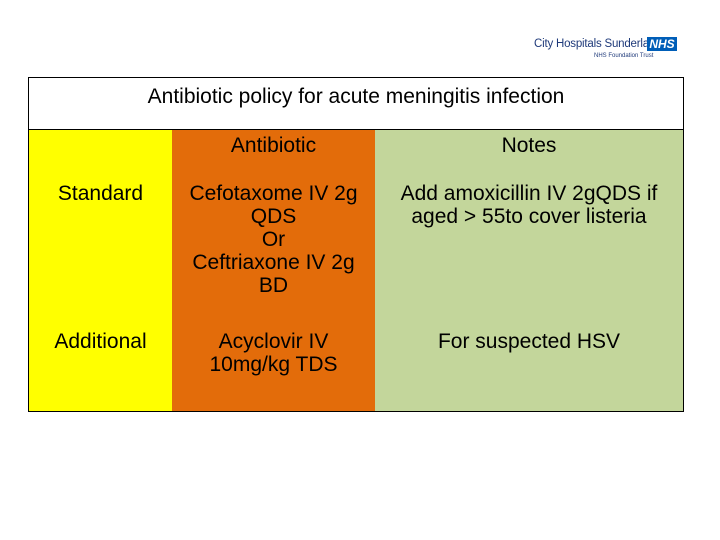 This screenshot has width=720, height=540. I want to click on nhs-badge: NHS, so click(662, 44).